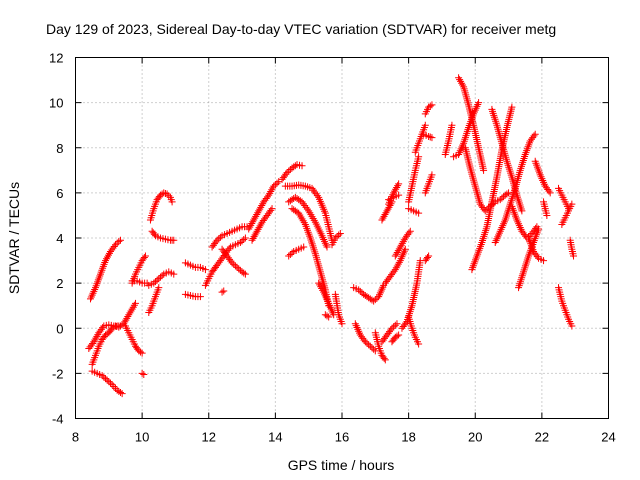 This screenshot has height=480, width=640. Describe the element at coordinates (142, 437) in the screenshot. I see `x-tick-label: 10` at that location.